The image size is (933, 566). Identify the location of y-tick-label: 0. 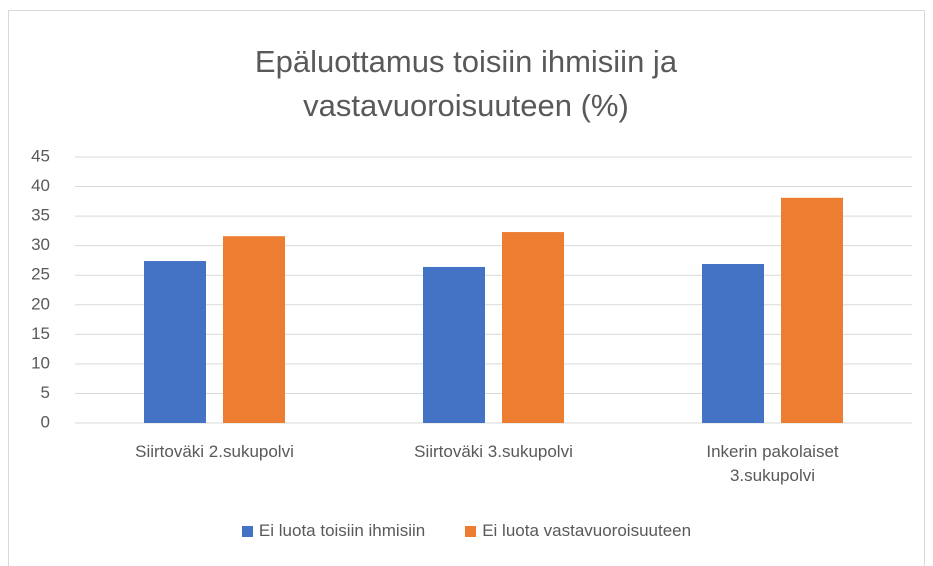
(45, 421).